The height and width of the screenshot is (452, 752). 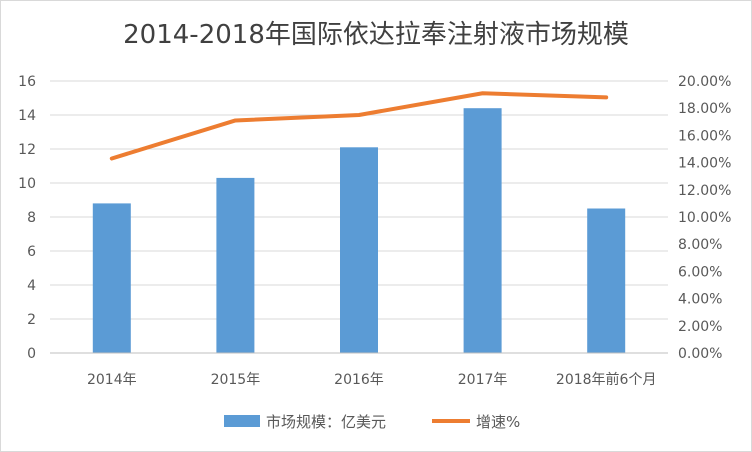 What do you see at coordinates (112, 380) in the screenshot?
I see `x-tick-label: 2014年` at bounding box center [112, 380].